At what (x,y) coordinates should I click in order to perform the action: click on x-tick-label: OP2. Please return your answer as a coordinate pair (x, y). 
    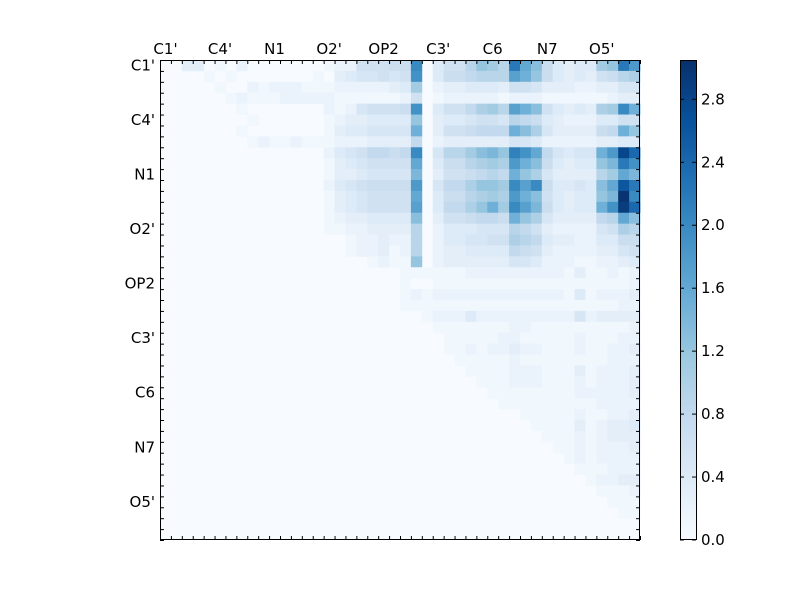
    Looking at the image, I should click on (383, 49).